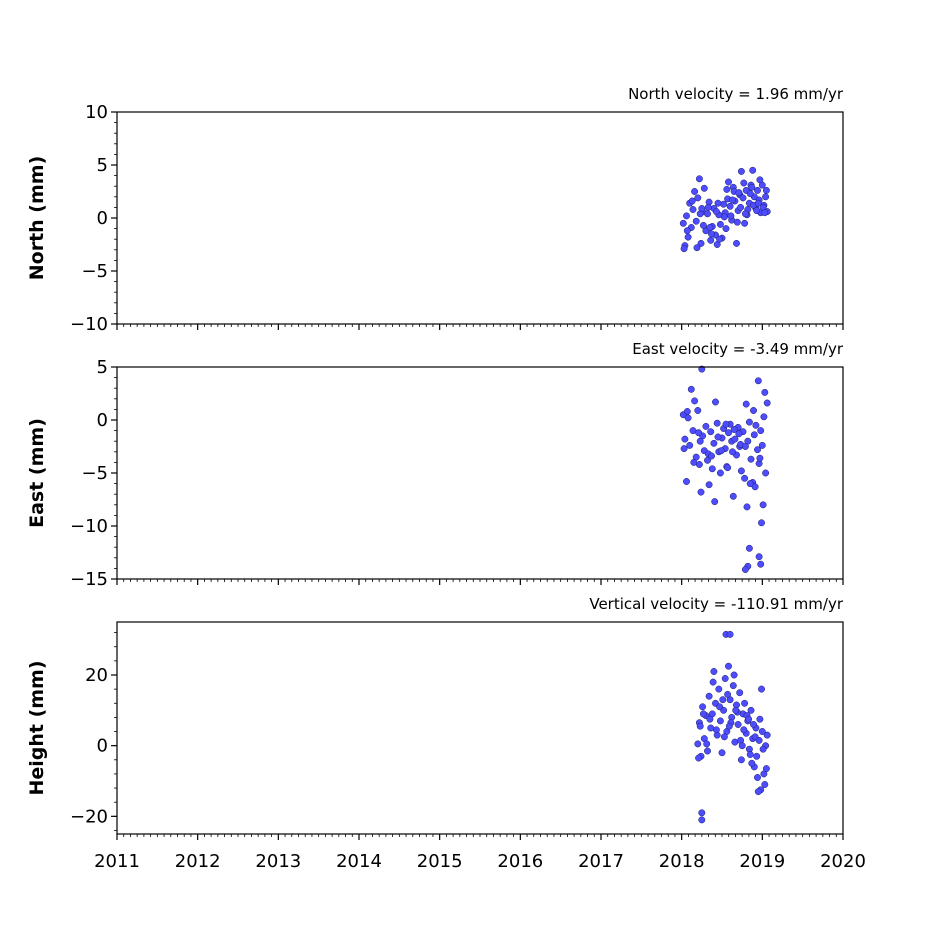 This screenshot has width=937, height=937. Describe the element at coordinates (843, 861) in the screenshot. I see `x-tick-label: 2020` at that location.